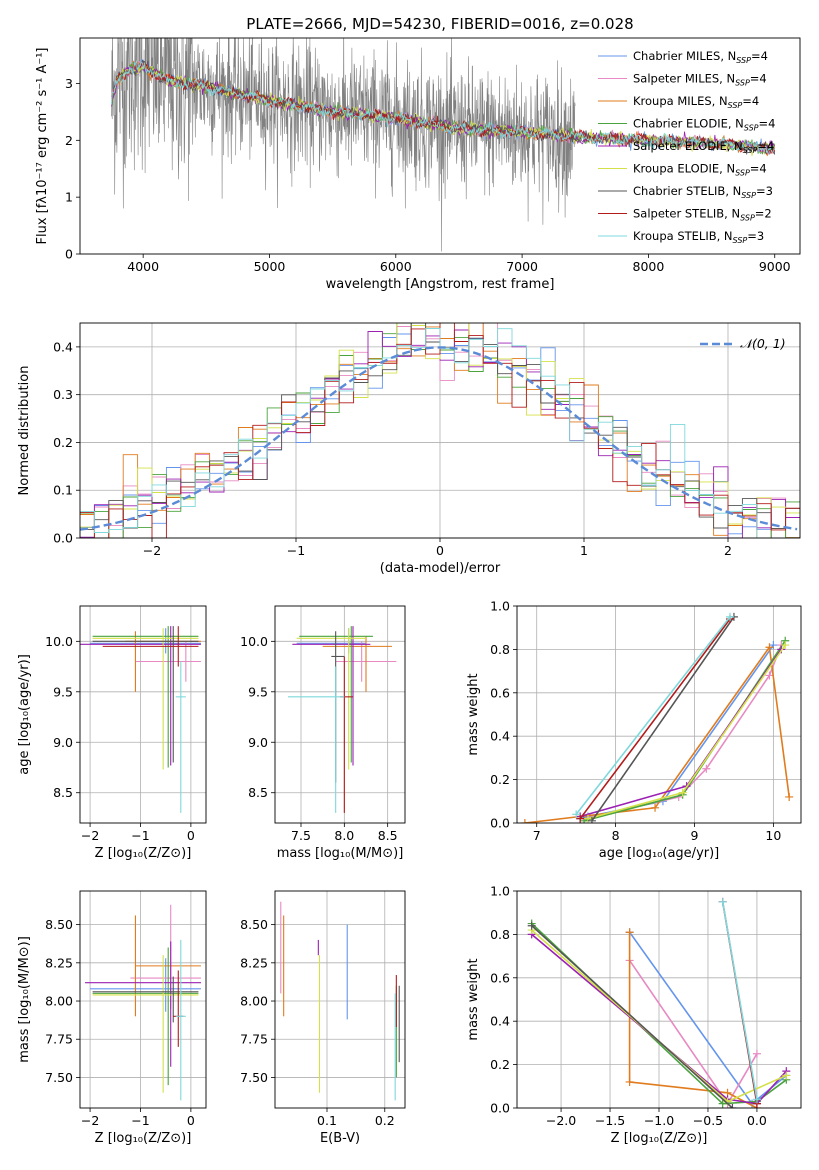 The height and width of the screenshot is (1170, 819). I want to click on x-tick-label: 8.5, so click(388, 835).